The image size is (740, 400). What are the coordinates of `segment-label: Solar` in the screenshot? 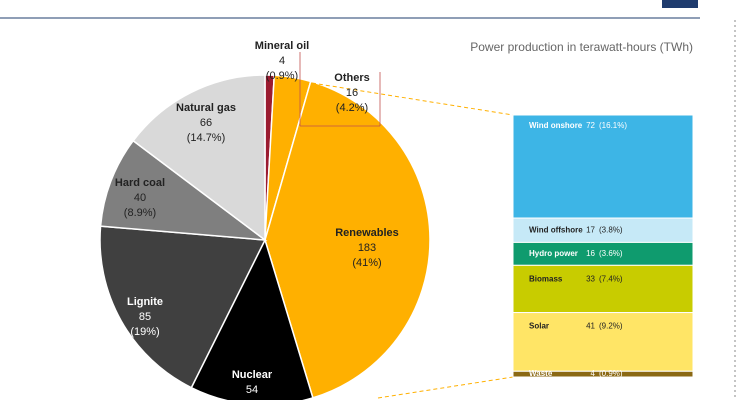 It's located at (539, 326).